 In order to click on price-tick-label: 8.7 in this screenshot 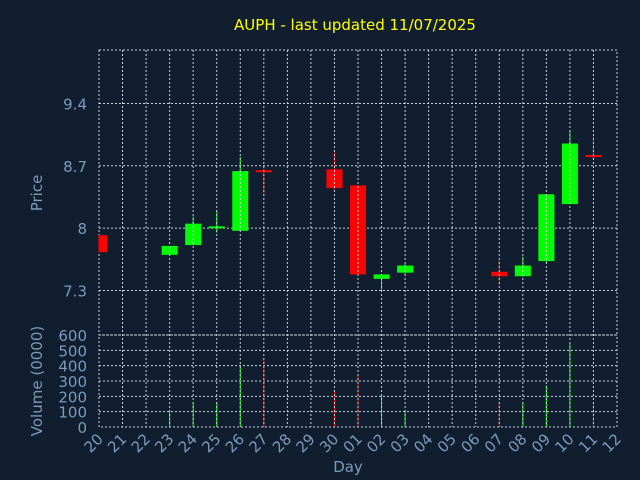, I will do `click(75, 167)`.